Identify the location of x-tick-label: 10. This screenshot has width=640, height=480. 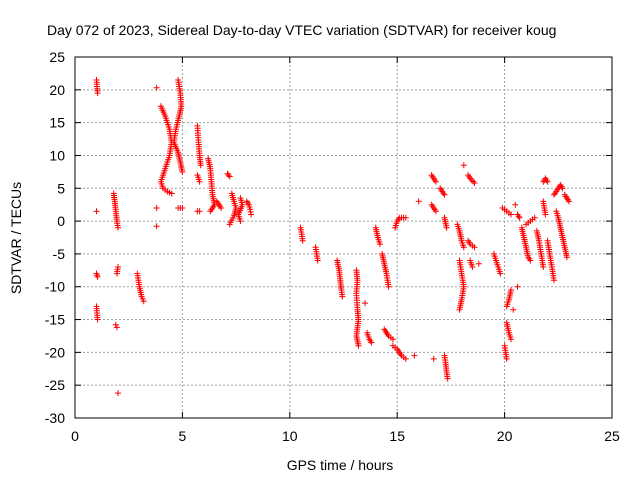
(290, 436).